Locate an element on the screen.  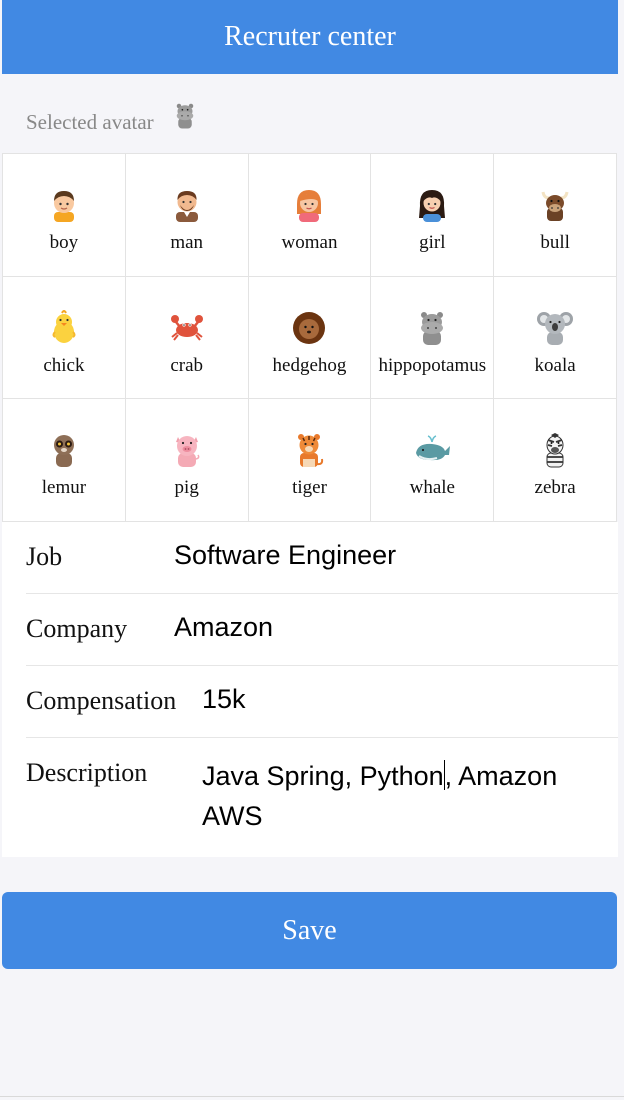
chick-icon is located at coordinates (64, 327).